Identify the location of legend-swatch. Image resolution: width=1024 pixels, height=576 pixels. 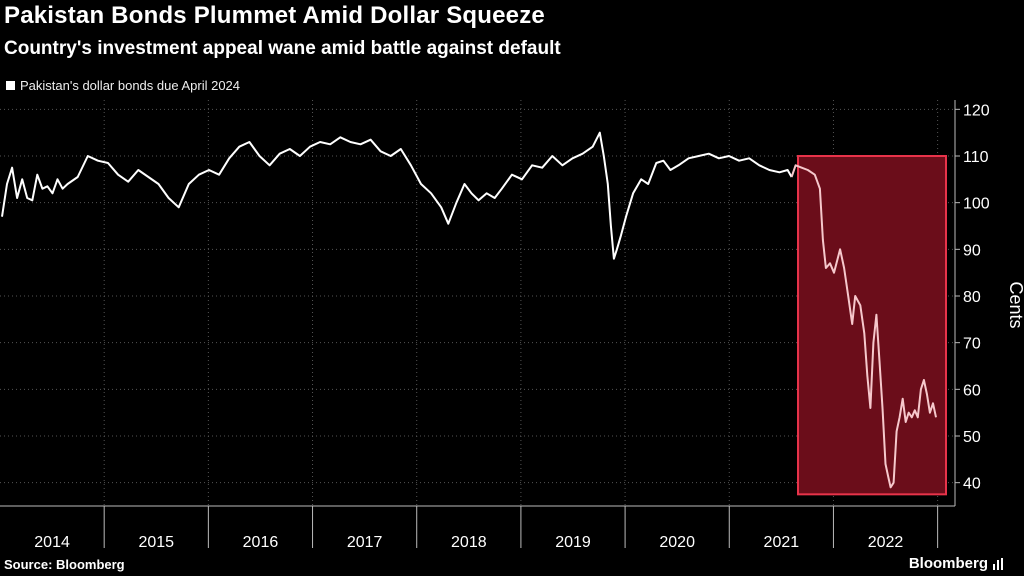
(10, 85).